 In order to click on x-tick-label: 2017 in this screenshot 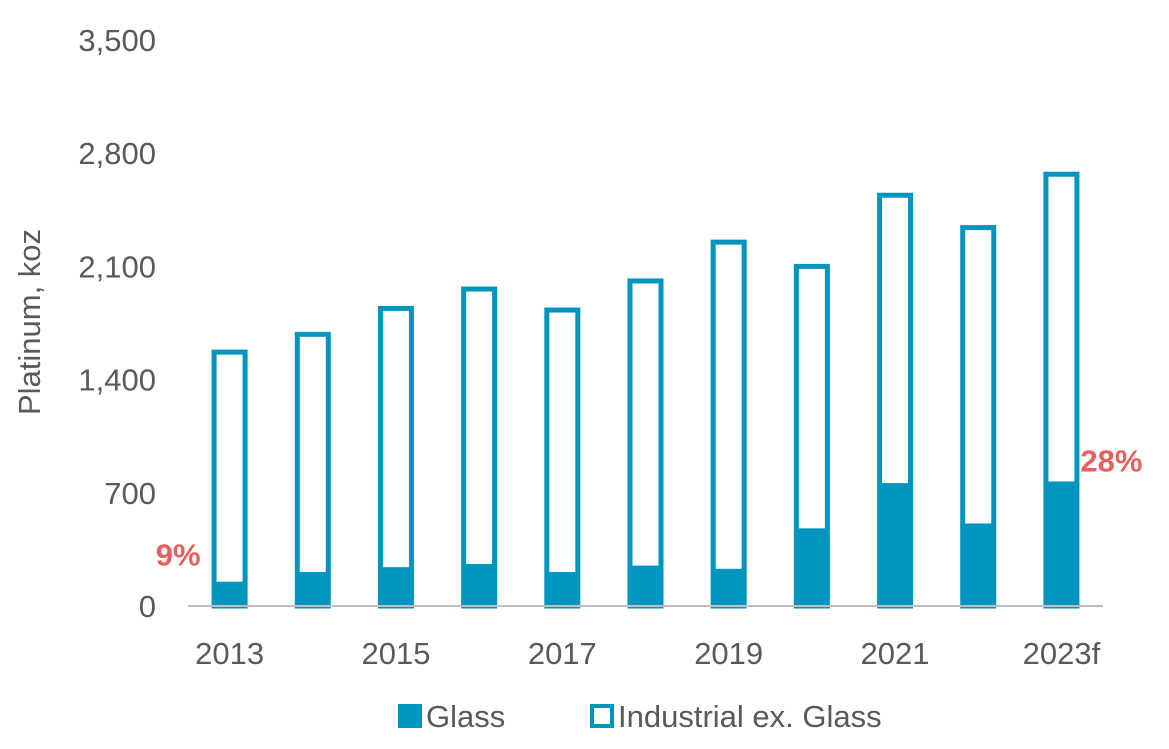, I will do `click(562, 653)`.